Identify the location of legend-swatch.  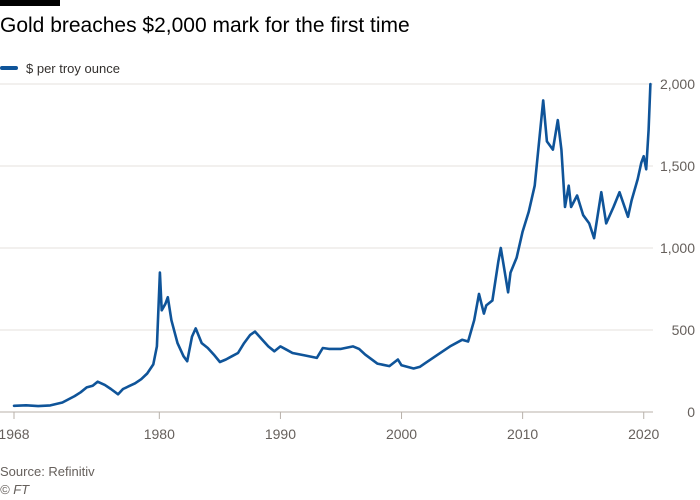
(9, 68).